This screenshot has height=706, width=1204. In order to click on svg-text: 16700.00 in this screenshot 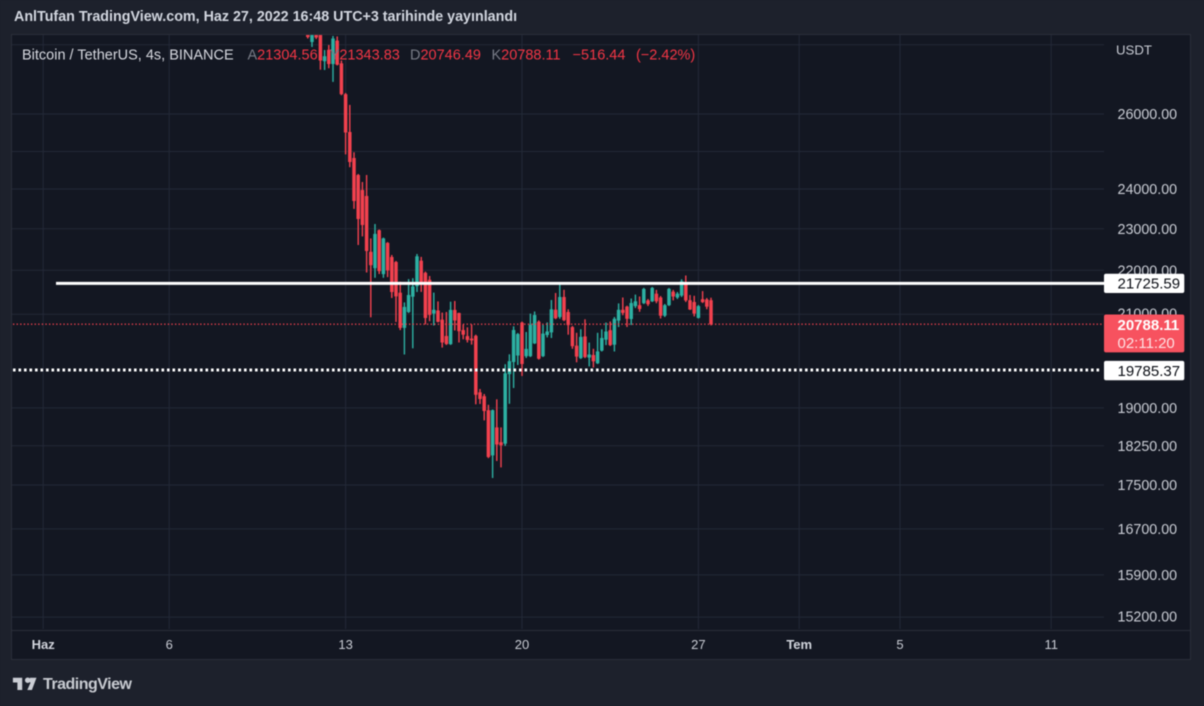, I will do `click(1148, 530)`.